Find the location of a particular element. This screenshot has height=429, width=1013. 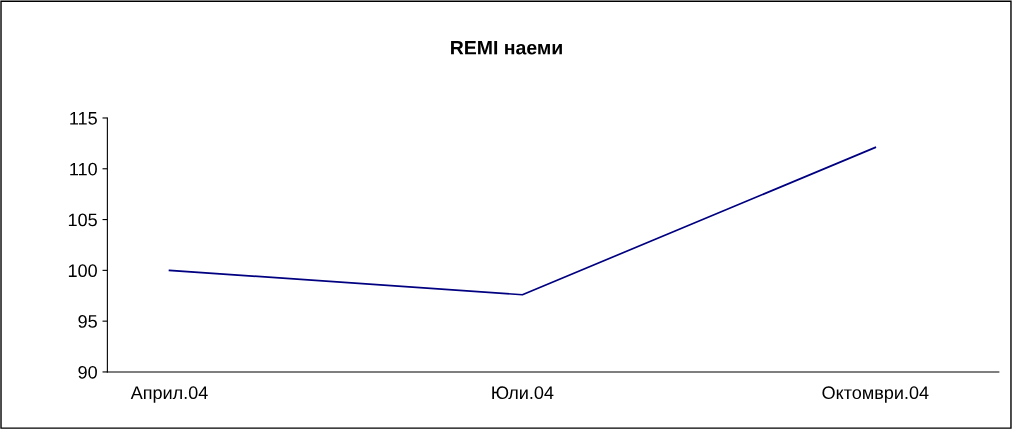

y-tick-label: 115 is located at coordinates (83, 118).